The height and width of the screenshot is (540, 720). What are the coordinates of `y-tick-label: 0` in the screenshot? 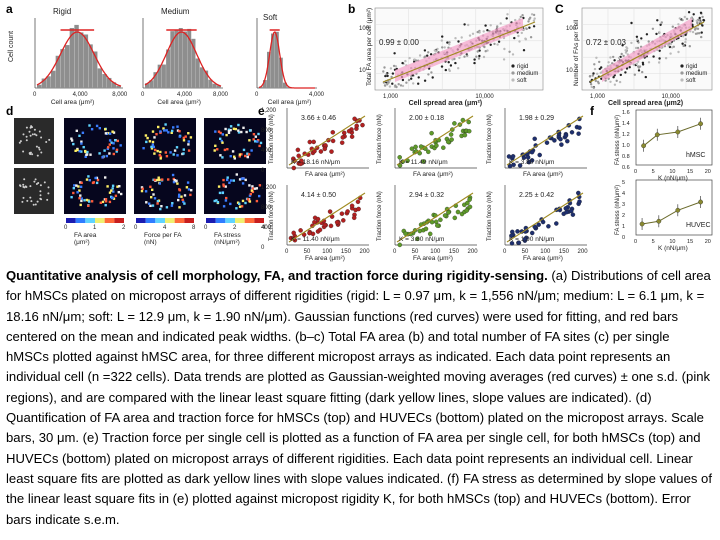 It's located at (263, 171).